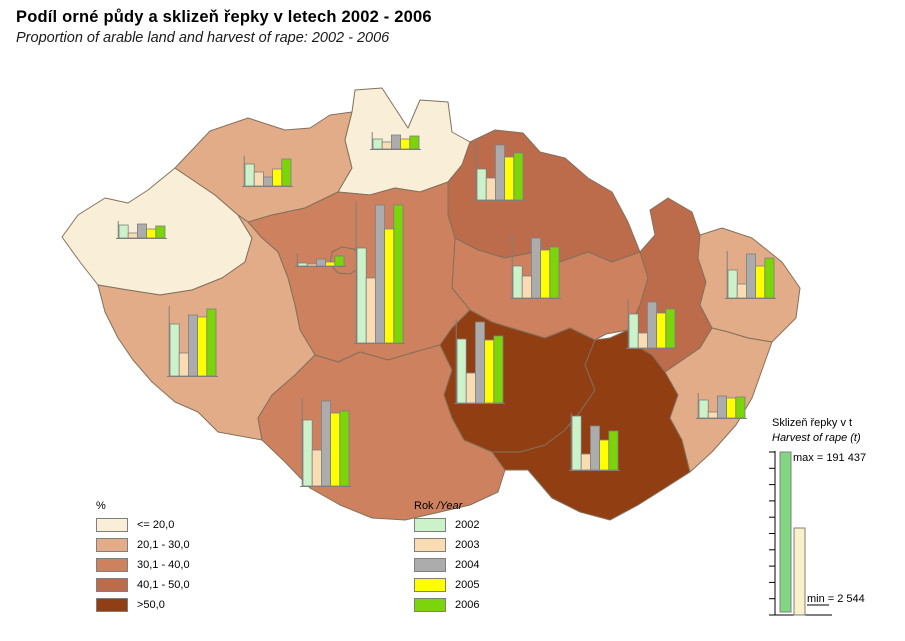 The image size is (905, 641). Describe the element at coordinates (335, 449) in the screenshot. I see `bar-jihocesky-2005` at that location.